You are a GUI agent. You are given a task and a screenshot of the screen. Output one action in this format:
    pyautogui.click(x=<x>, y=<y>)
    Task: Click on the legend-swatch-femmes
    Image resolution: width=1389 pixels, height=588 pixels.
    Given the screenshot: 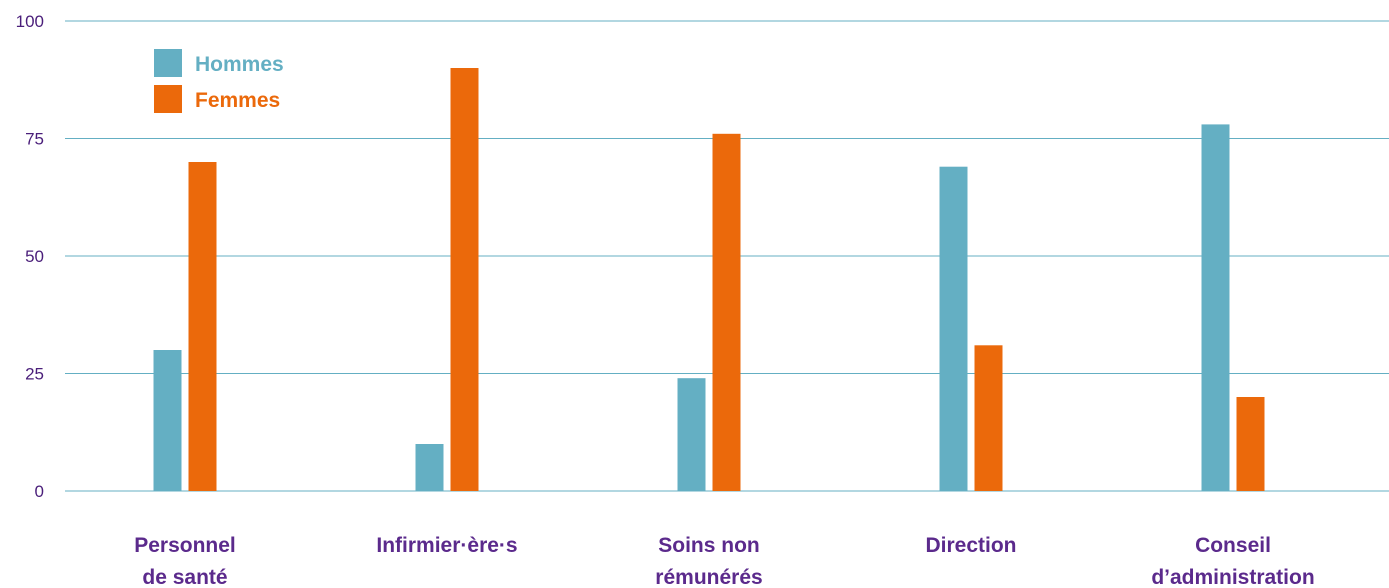 What is the action you would take?
    pyautogui.click(x=168, y=99)
    